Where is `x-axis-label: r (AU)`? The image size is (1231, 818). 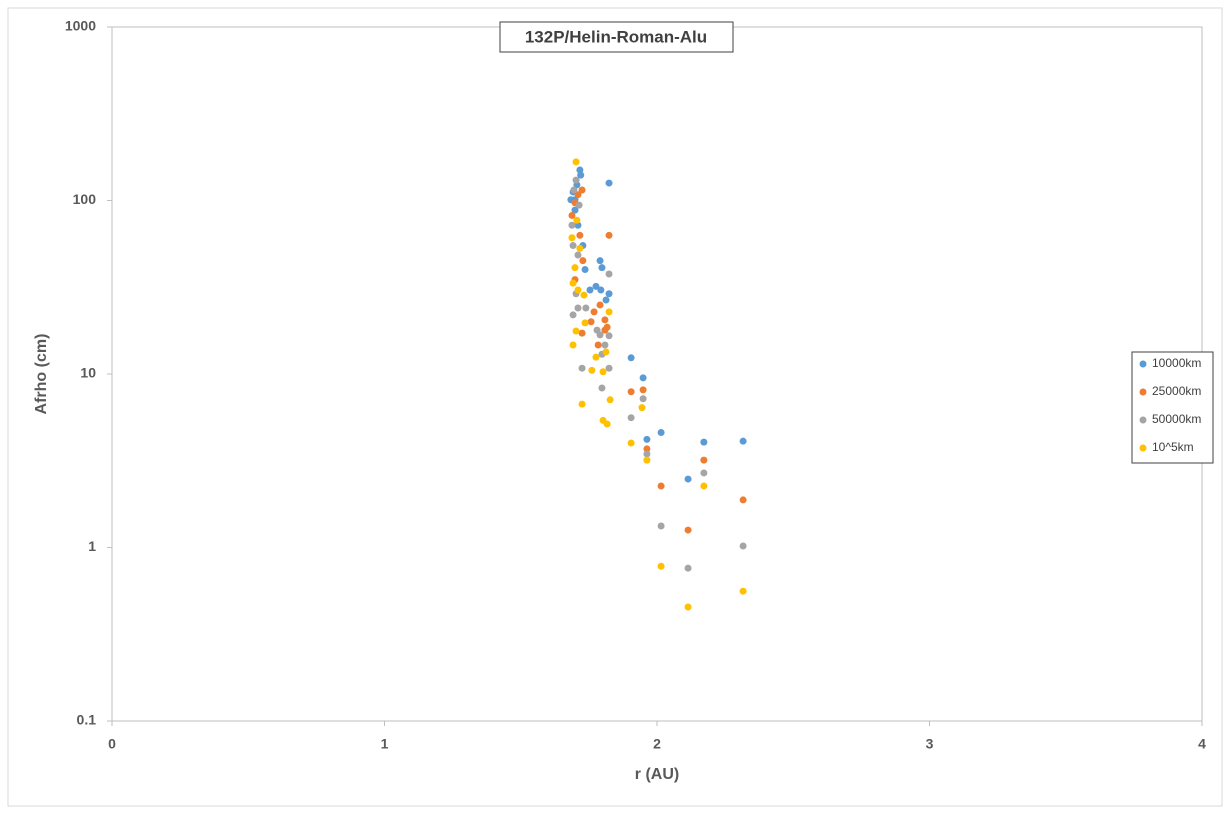
x-axis-label: r (AU) is located at coordinates (657, 774).